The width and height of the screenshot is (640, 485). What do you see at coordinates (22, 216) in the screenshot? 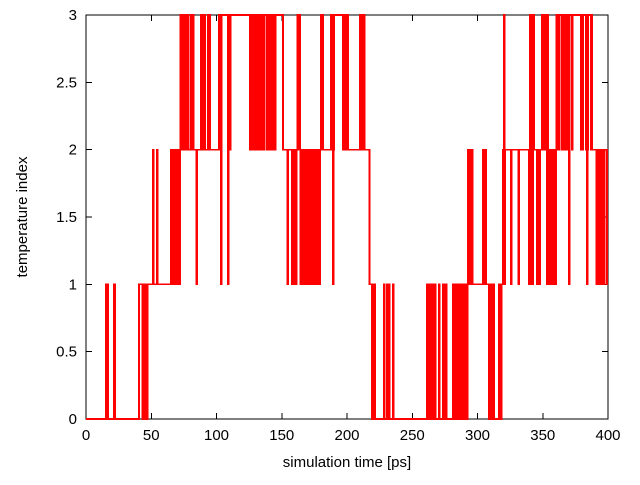
I see `y-axis-label: temperature index` at bounding box center [22, 216].